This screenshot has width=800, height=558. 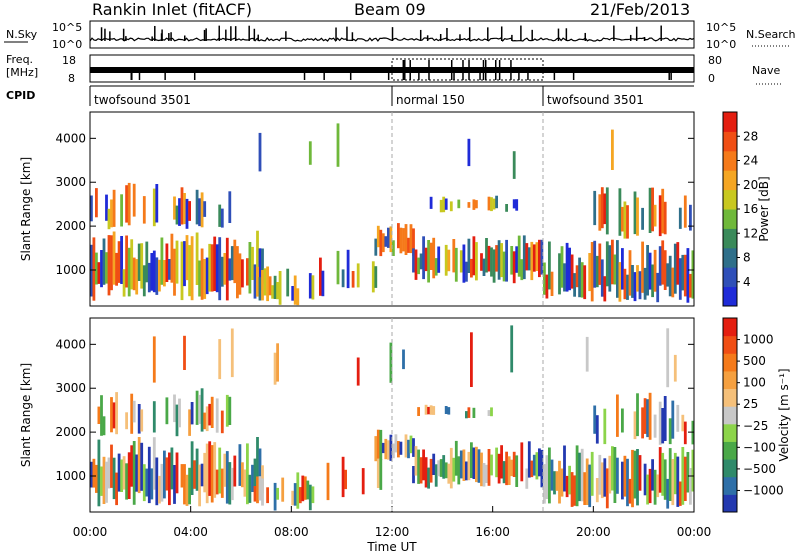 What do you see at coordinates (754, 383) in the screenshot?
I see `colorbar-tick-label: 100` at bounding box center [754, 383].